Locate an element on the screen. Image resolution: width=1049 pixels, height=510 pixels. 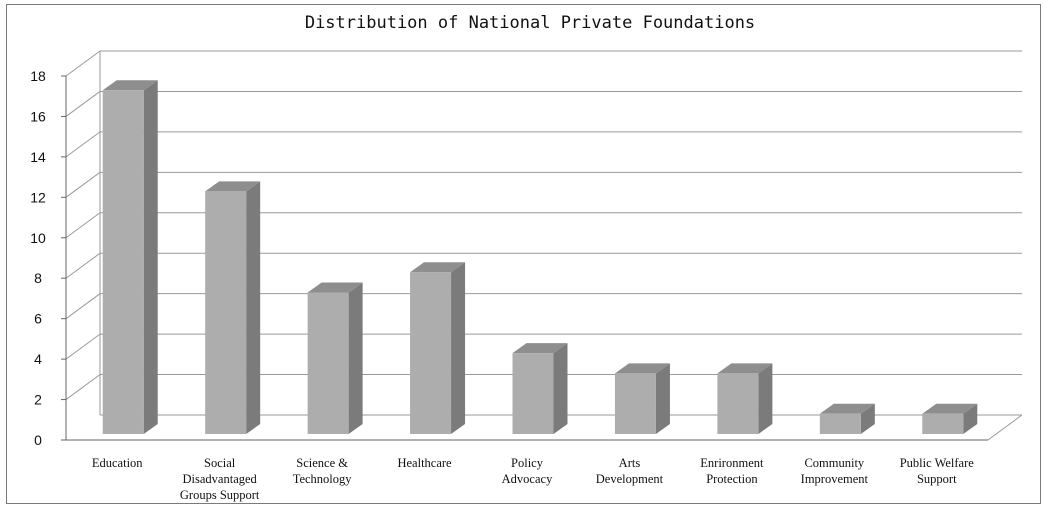
y-tick-label: 16 is located at coordinates (38, 116).